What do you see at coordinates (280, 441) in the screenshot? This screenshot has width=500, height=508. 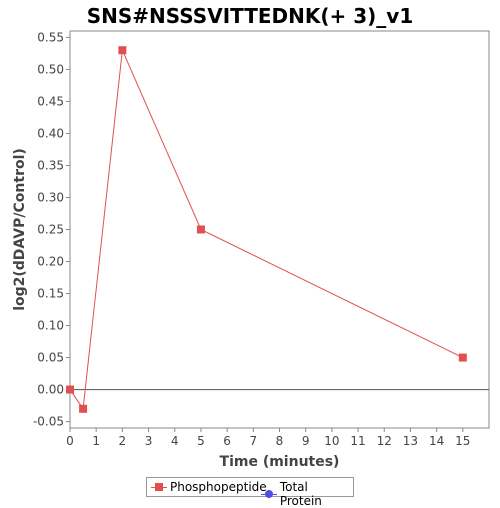 I see `x-tick-label: 8` at bounding box center [280, 441].